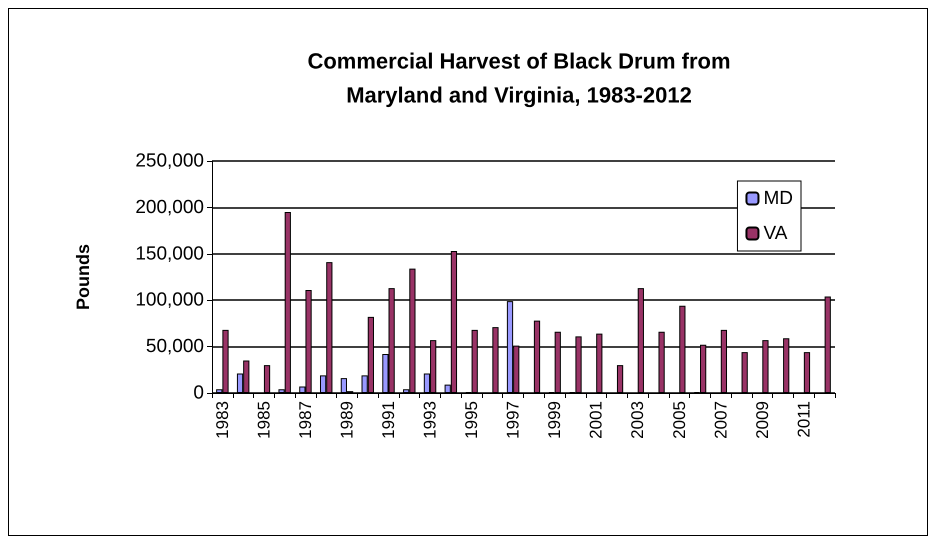 Image resolution: width=938 pixels, height=546 pixels. What do you see at coordinates (305, 420) in the screenshot?
I see `x-tick-label: 1987` at bounding box center [305, 420].